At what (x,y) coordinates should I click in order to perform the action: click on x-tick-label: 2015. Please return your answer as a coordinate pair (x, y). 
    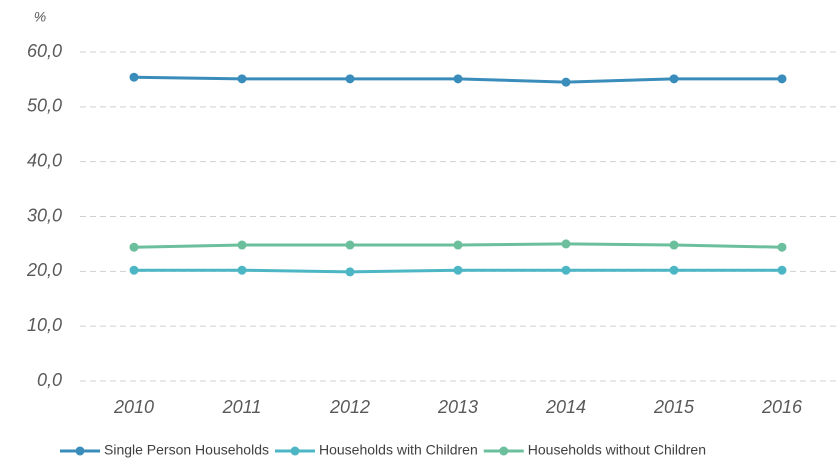
    Looking at the image, I should click on (674, 407).